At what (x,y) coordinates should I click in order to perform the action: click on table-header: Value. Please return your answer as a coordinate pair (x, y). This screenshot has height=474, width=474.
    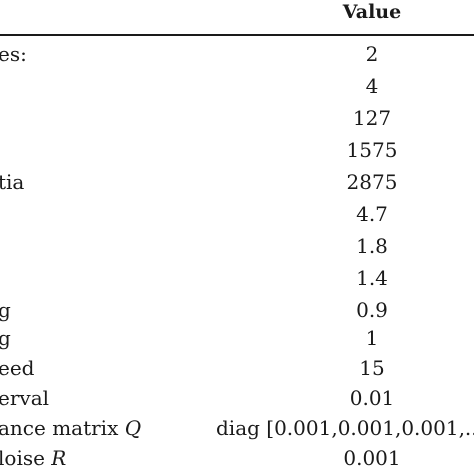
    Looking at the image, I should click on (237, 17).